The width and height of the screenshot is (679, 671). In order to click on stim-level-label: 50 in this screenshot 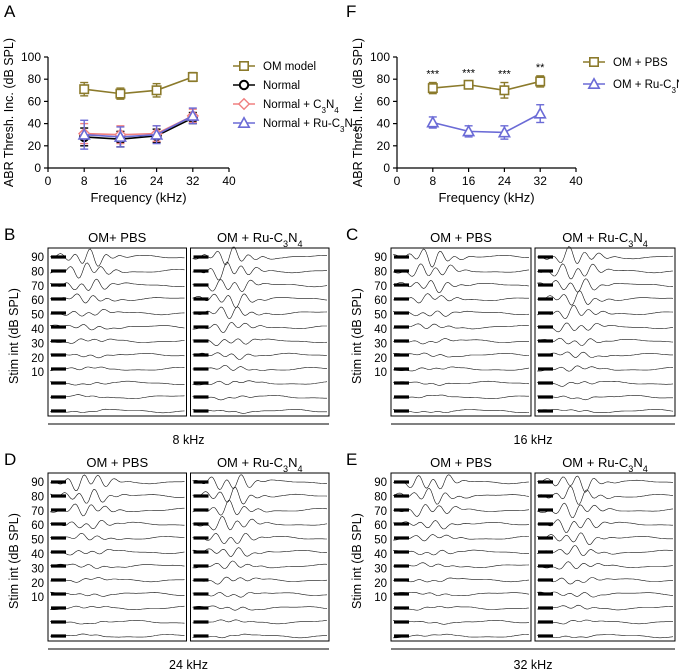, I will do `click(380, 316)`.